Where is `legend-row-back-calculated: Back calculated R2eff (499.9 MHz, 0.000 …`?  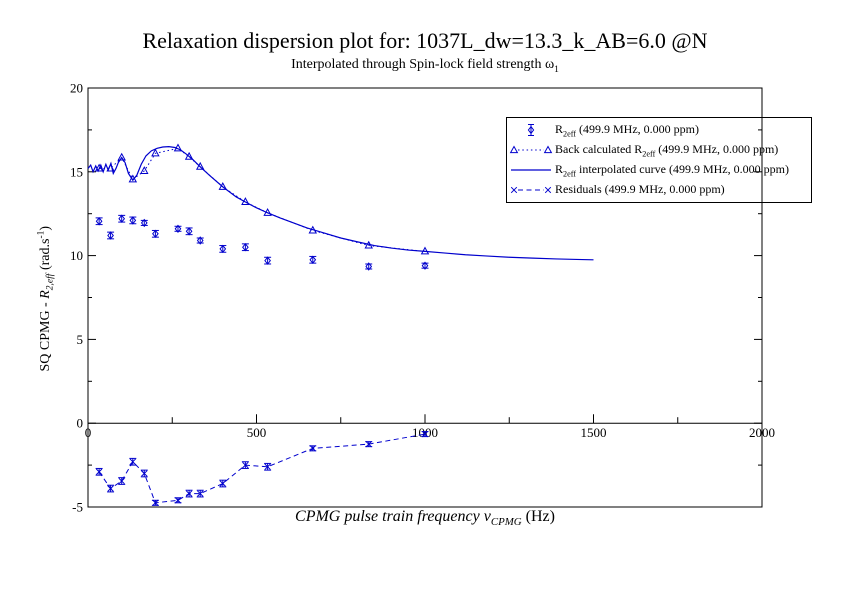
legend-row-back-calculated: Back calculated R2eff (499.9 MHz, 0.000 … is located at coordinates (659, 150).